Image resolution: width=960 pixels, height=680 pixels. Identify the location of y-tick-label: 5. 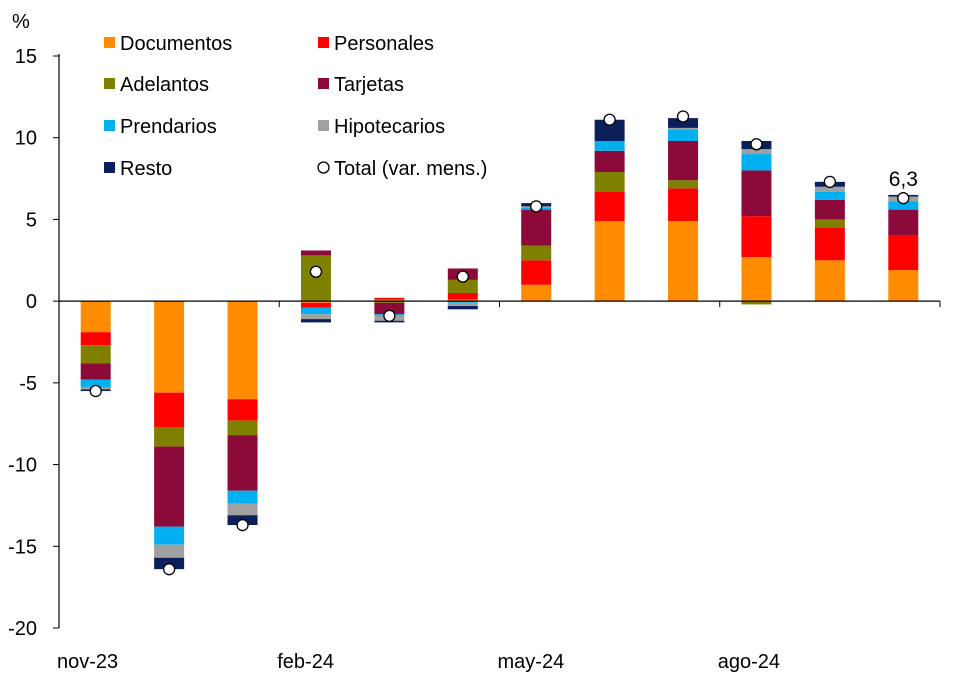
(31, 220).